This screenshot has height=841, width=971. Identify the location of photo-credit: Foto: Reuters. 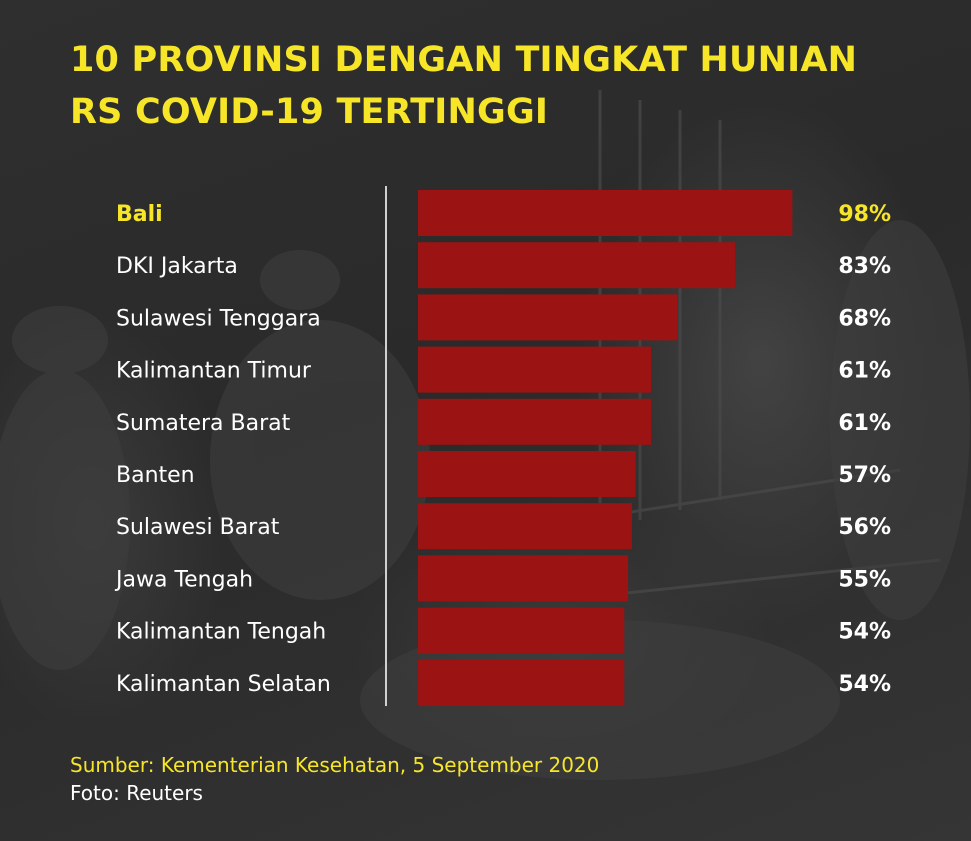
(136, 793).